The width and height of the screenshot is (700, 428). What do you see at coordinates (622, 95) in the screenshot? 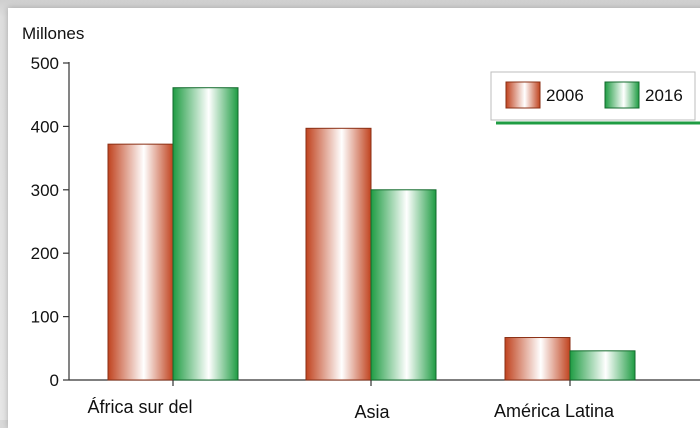
I see `legend-swatch-2016` at bounding box center [622, 95].